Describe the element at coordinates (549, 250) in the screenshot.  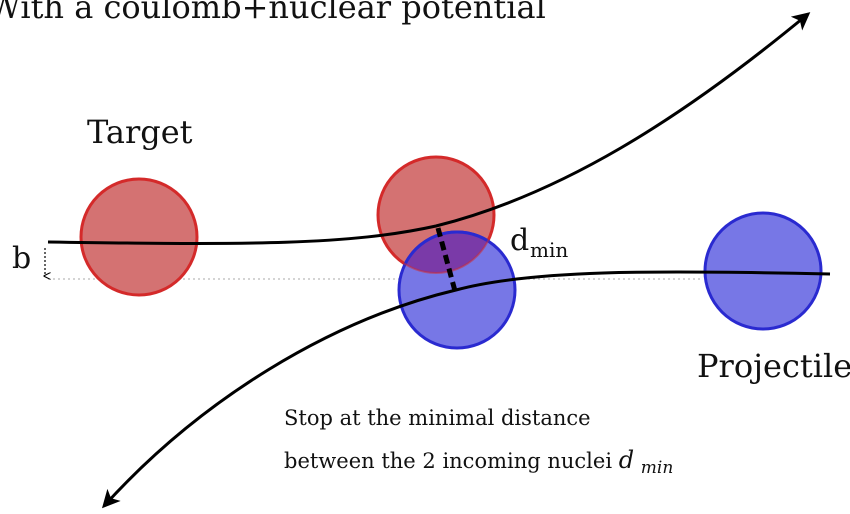
I see `dmin-label-sub: min` at that location.